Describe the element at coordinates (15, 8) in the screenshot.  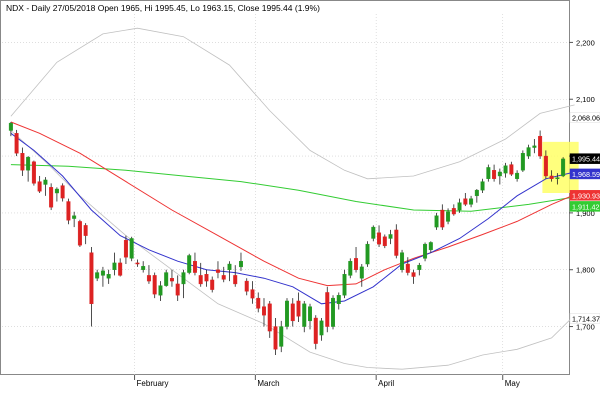
I see `symbol-text: NDX` at that location.